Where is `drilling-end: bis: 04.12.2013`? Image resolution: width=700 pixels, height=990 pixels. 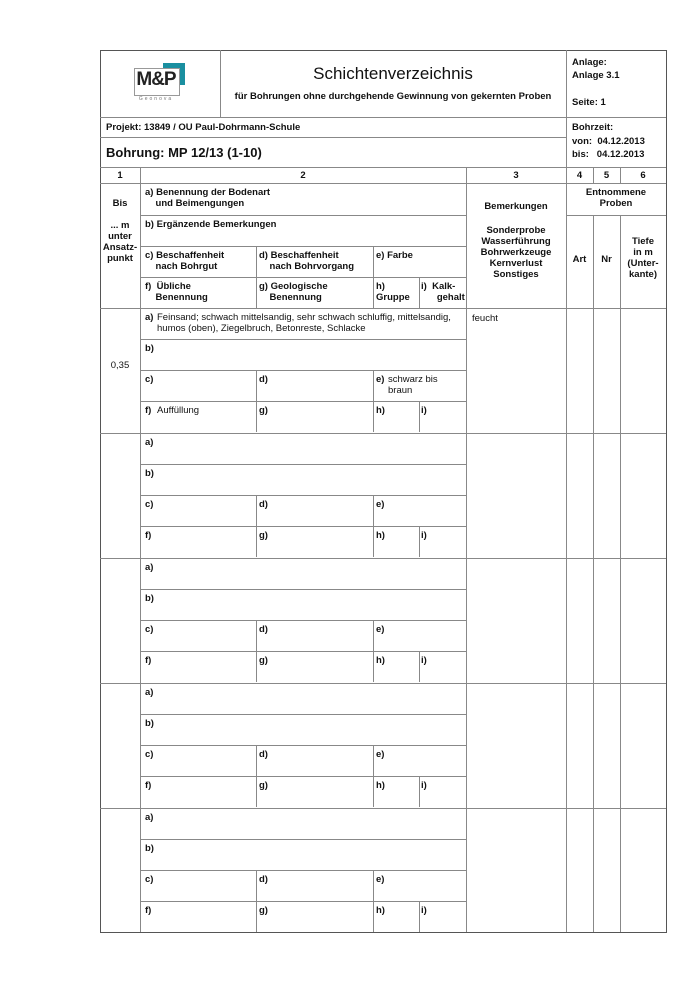 drilling-end: bis: 04.12.2013 is located at coordinates (608, 154).